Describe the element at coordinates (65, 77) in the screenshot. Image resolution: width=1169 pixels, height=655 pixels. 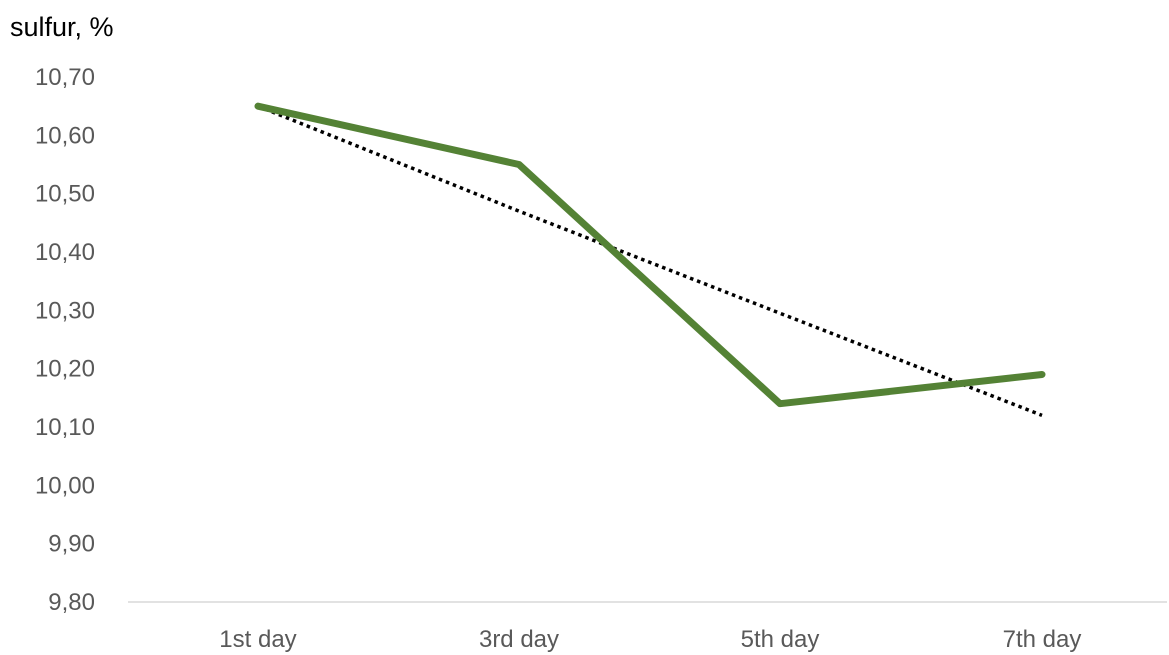
I see `y-tick-label: 10,70` at that location.